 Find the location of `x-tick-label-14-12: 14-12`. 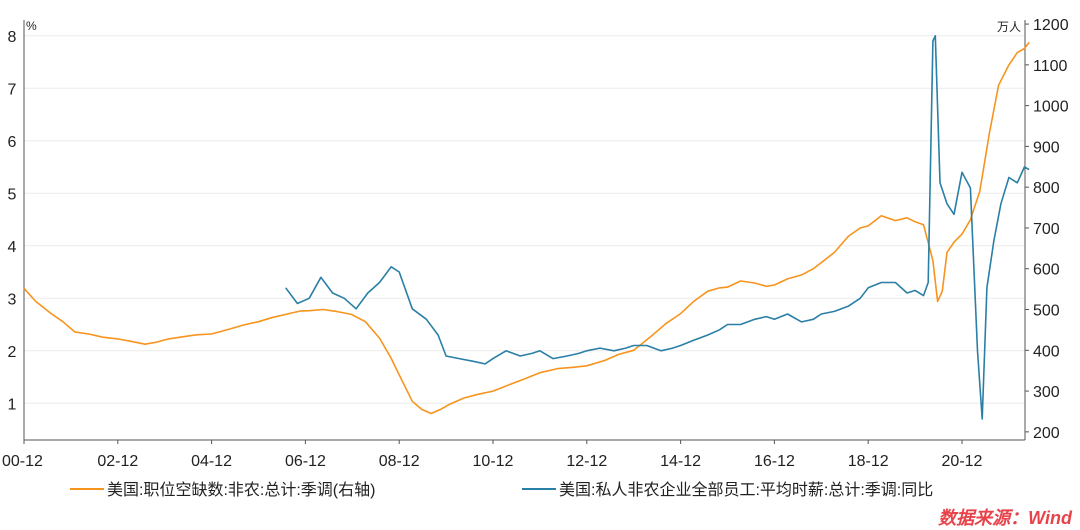

x-tick-label-14-12: 14-12 is located at coordinates (680, 461).